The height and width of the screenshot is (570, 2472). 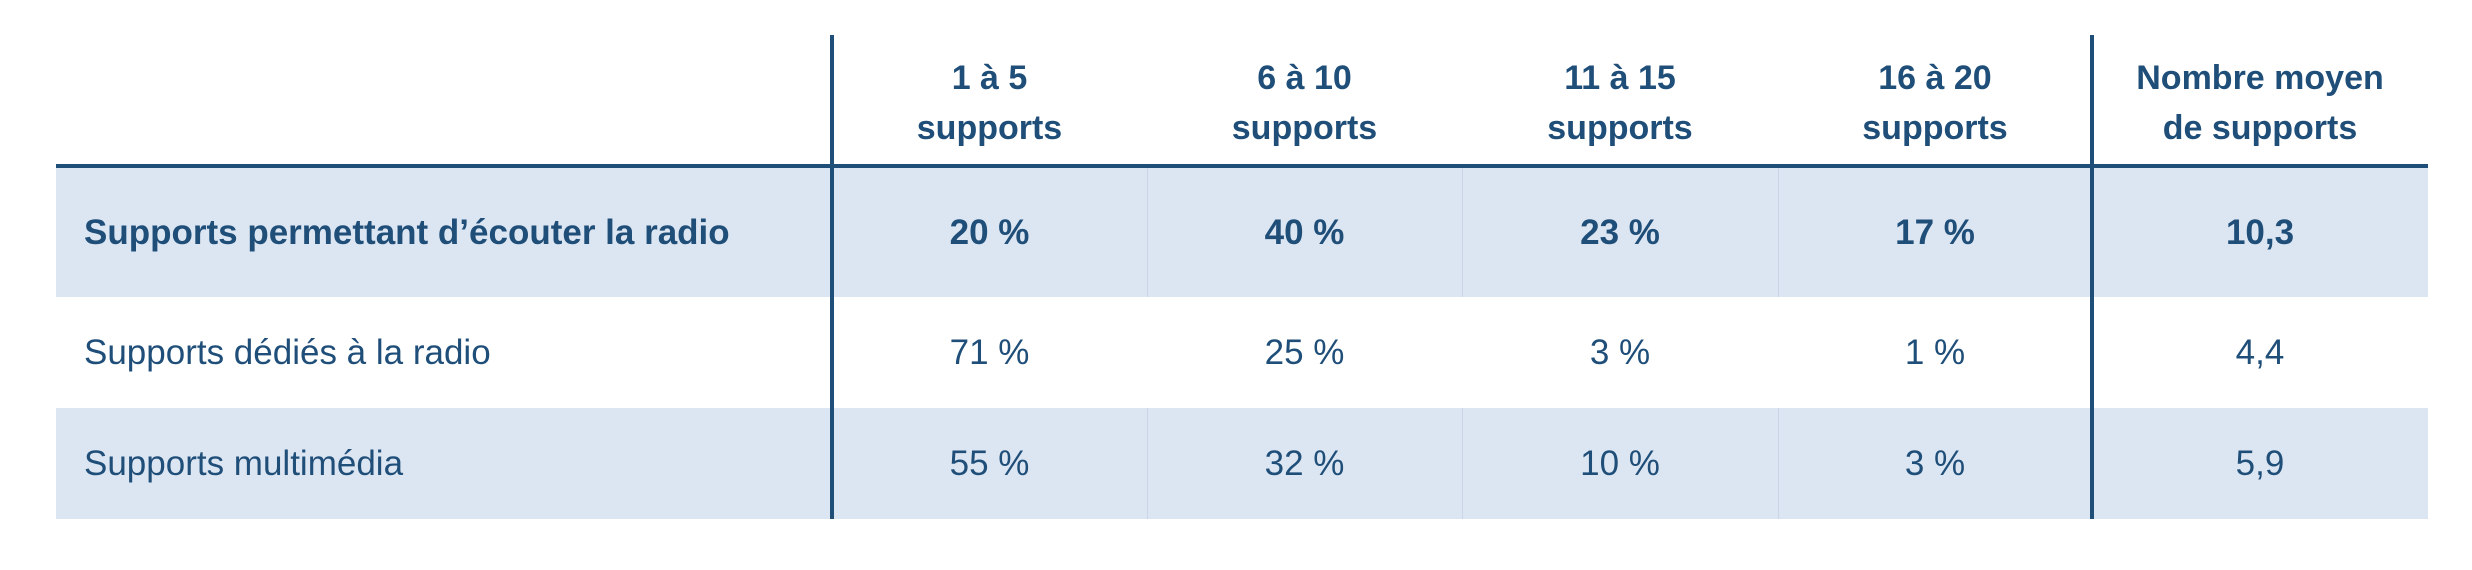 What do you see at coordinates (1620, 232) in the screenshot?
I see `table-cell: 23 %` at bounding box center [1620, 232].